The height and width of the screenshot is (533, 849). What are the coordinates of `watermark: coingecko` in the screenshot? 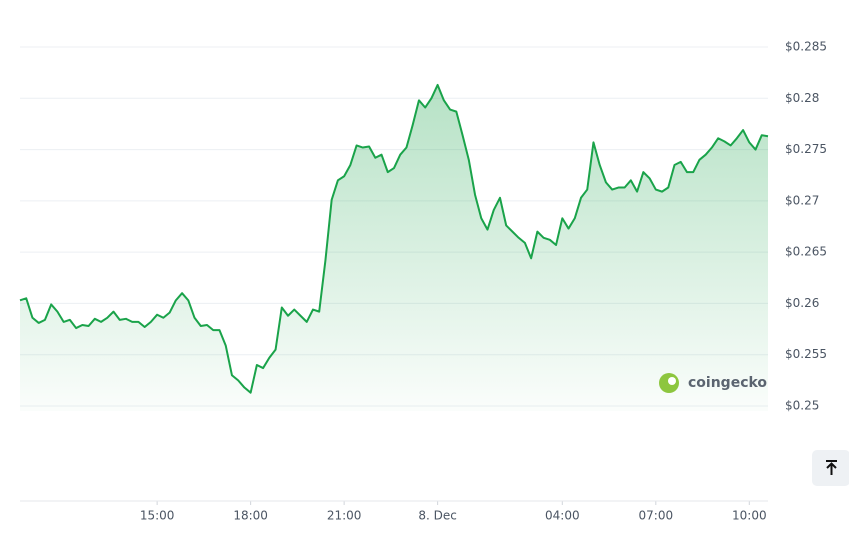 It's located at (713, 383).